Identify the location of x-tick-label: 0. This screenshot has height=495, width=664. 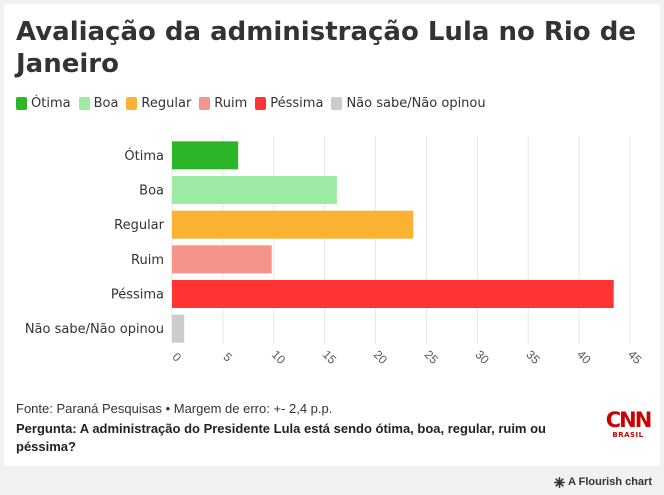
(177, 357).